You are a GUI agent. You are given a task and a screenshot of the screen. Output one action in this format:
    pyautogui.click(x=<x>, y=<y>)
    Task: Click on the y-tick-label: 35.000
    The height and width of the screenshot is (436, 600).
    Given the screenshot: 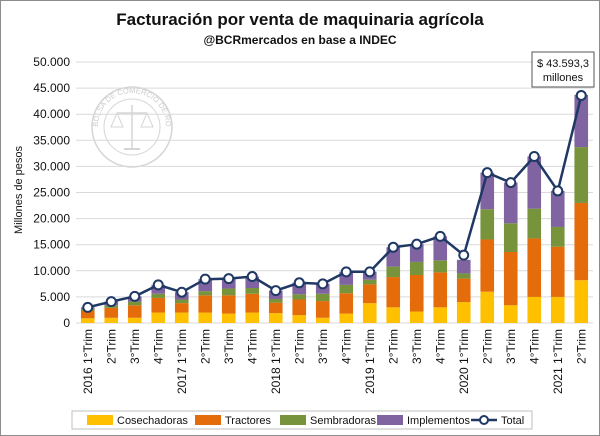 What is the action you would take?
    pyautogui.click(x=51, y=140)
    